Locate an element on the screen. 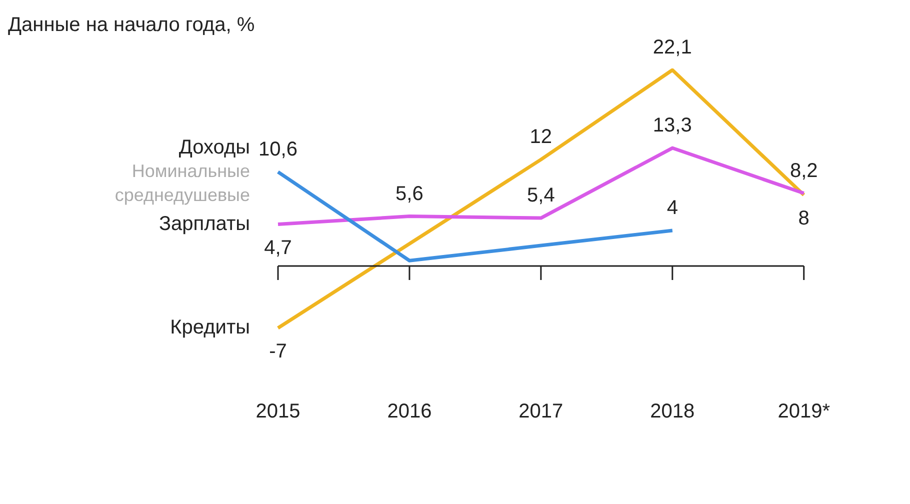  data-label: 4,7 is located at coordinates (278, 247).